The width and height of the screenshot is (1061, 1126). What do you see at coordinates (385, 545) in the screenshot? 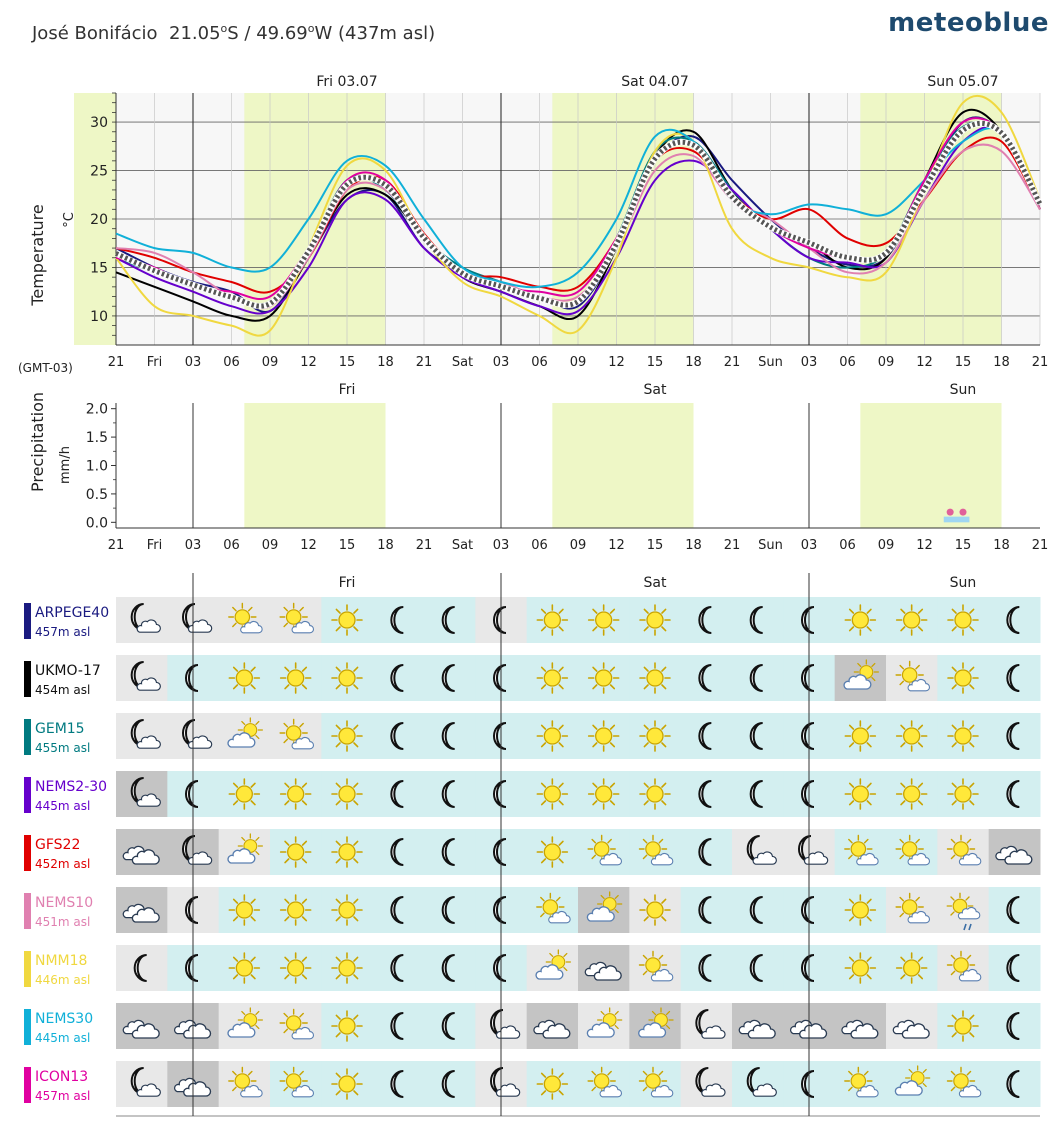
I see `precipitation-x-tick-label: 18` at bounding box center [385, 545].